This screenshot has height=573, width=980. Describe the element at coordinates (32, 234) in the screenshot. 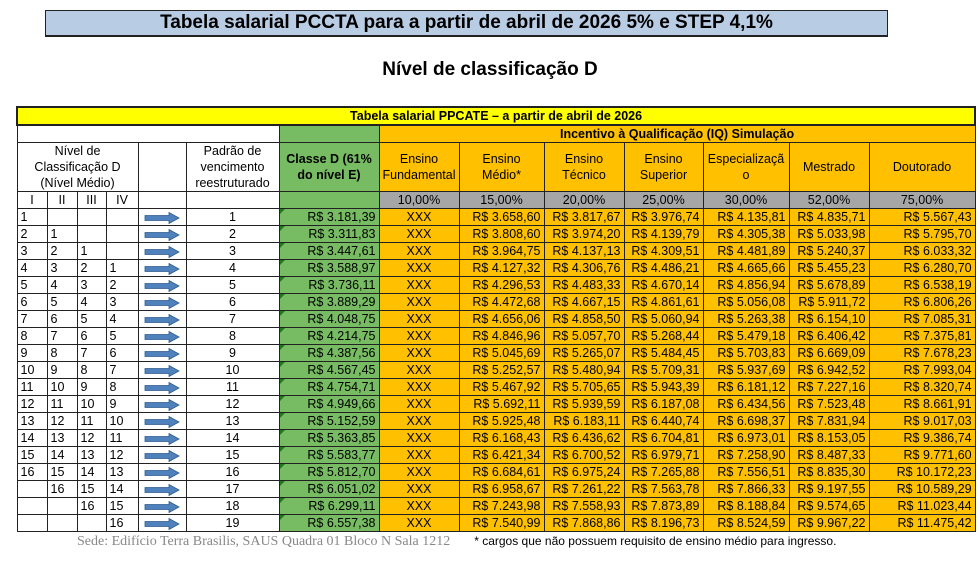

I see `level-cell: 2` at that location.